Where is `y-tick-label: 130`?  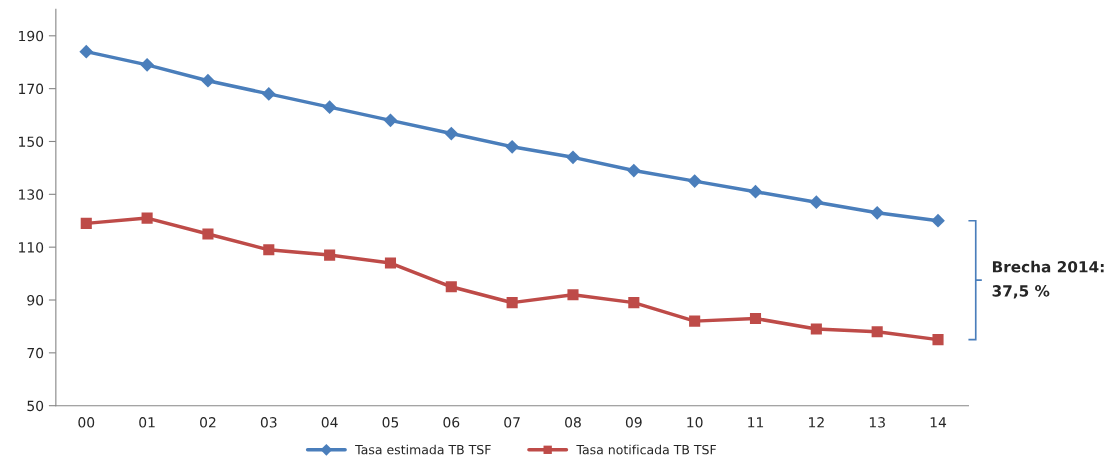 y-tick-label: 130 is located at coordinates (31, 194).